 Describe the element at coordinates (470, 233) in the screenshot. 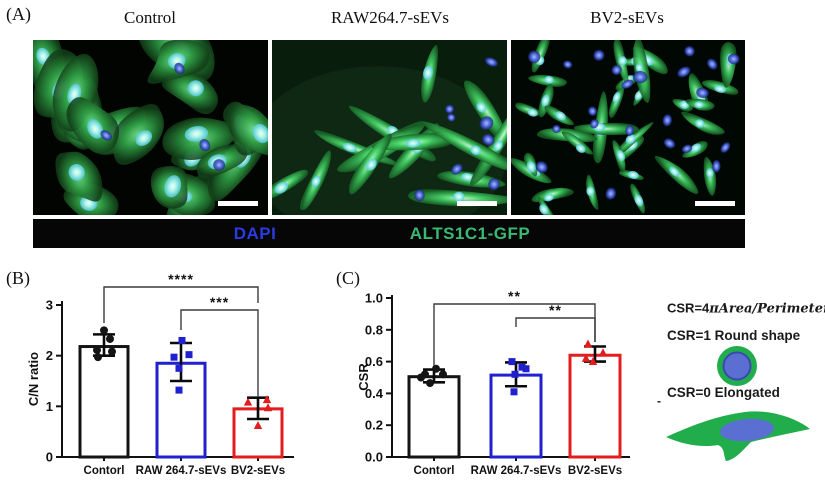

I see `alts1c1-gfp-label: ALTS1C1-GFP` at that location.